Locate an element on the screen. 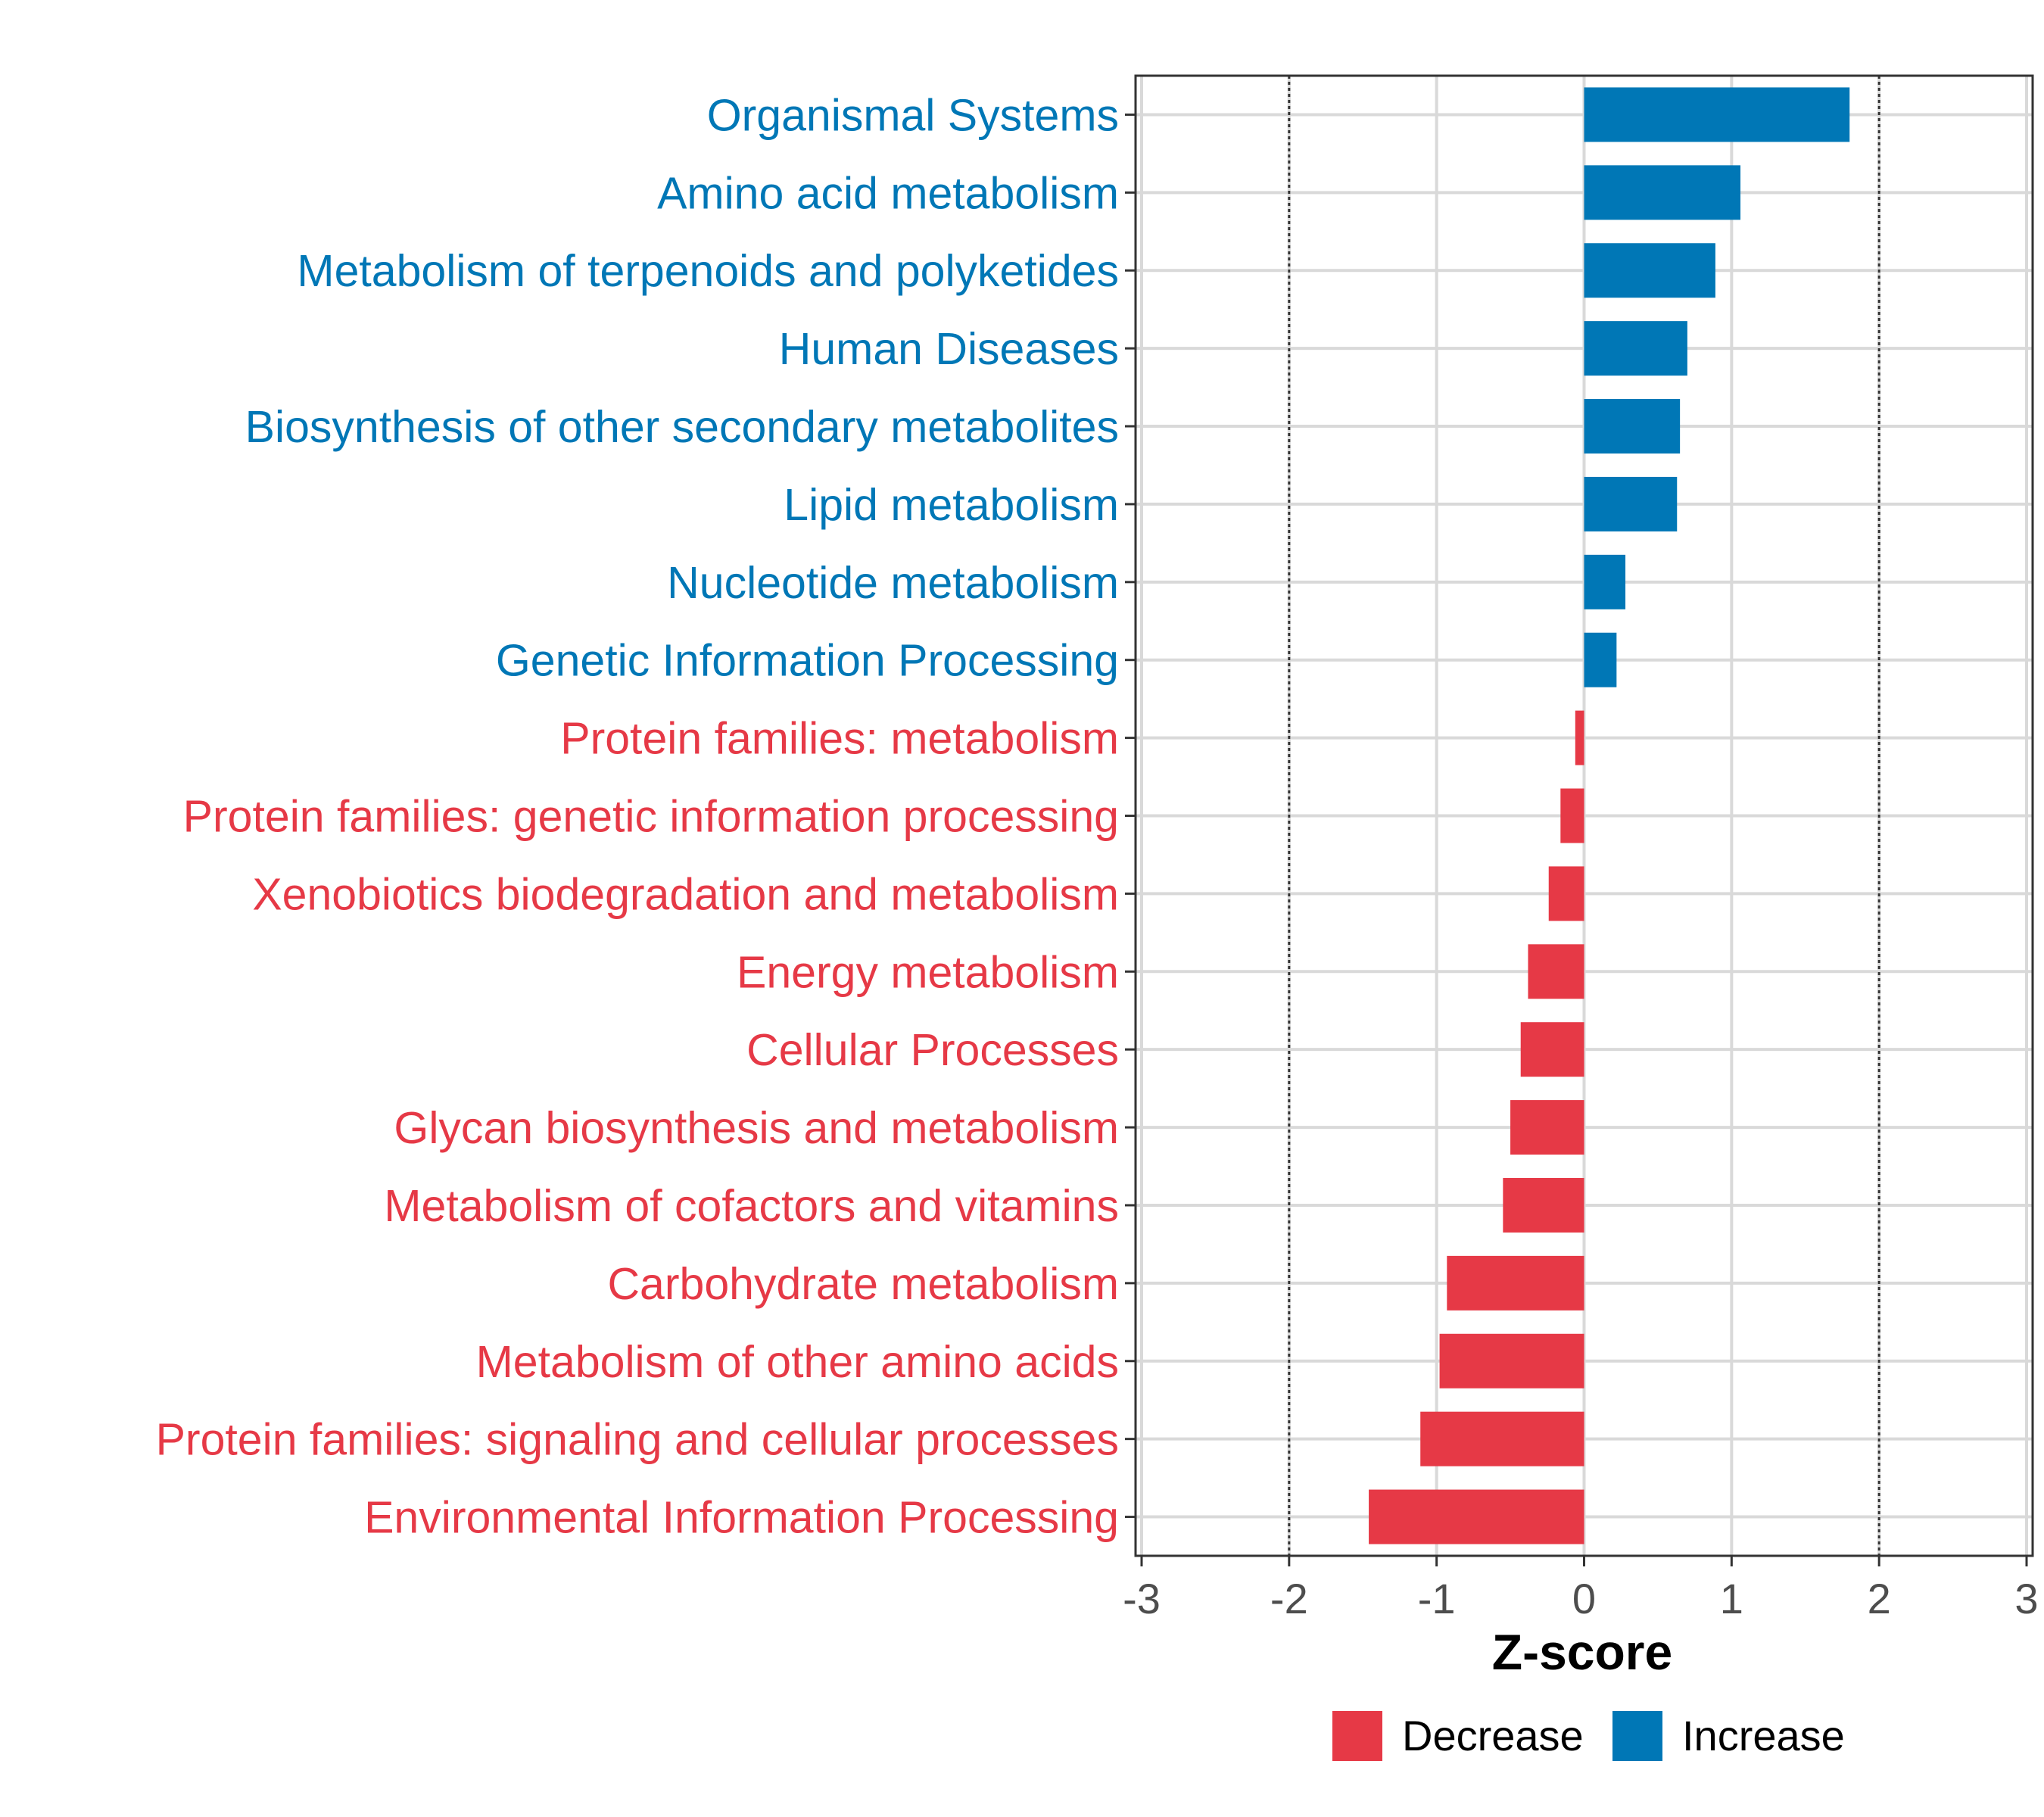 The image size is (2044, 1817). x-axis-title: Z-score is located at coordinates (1582, 1652).